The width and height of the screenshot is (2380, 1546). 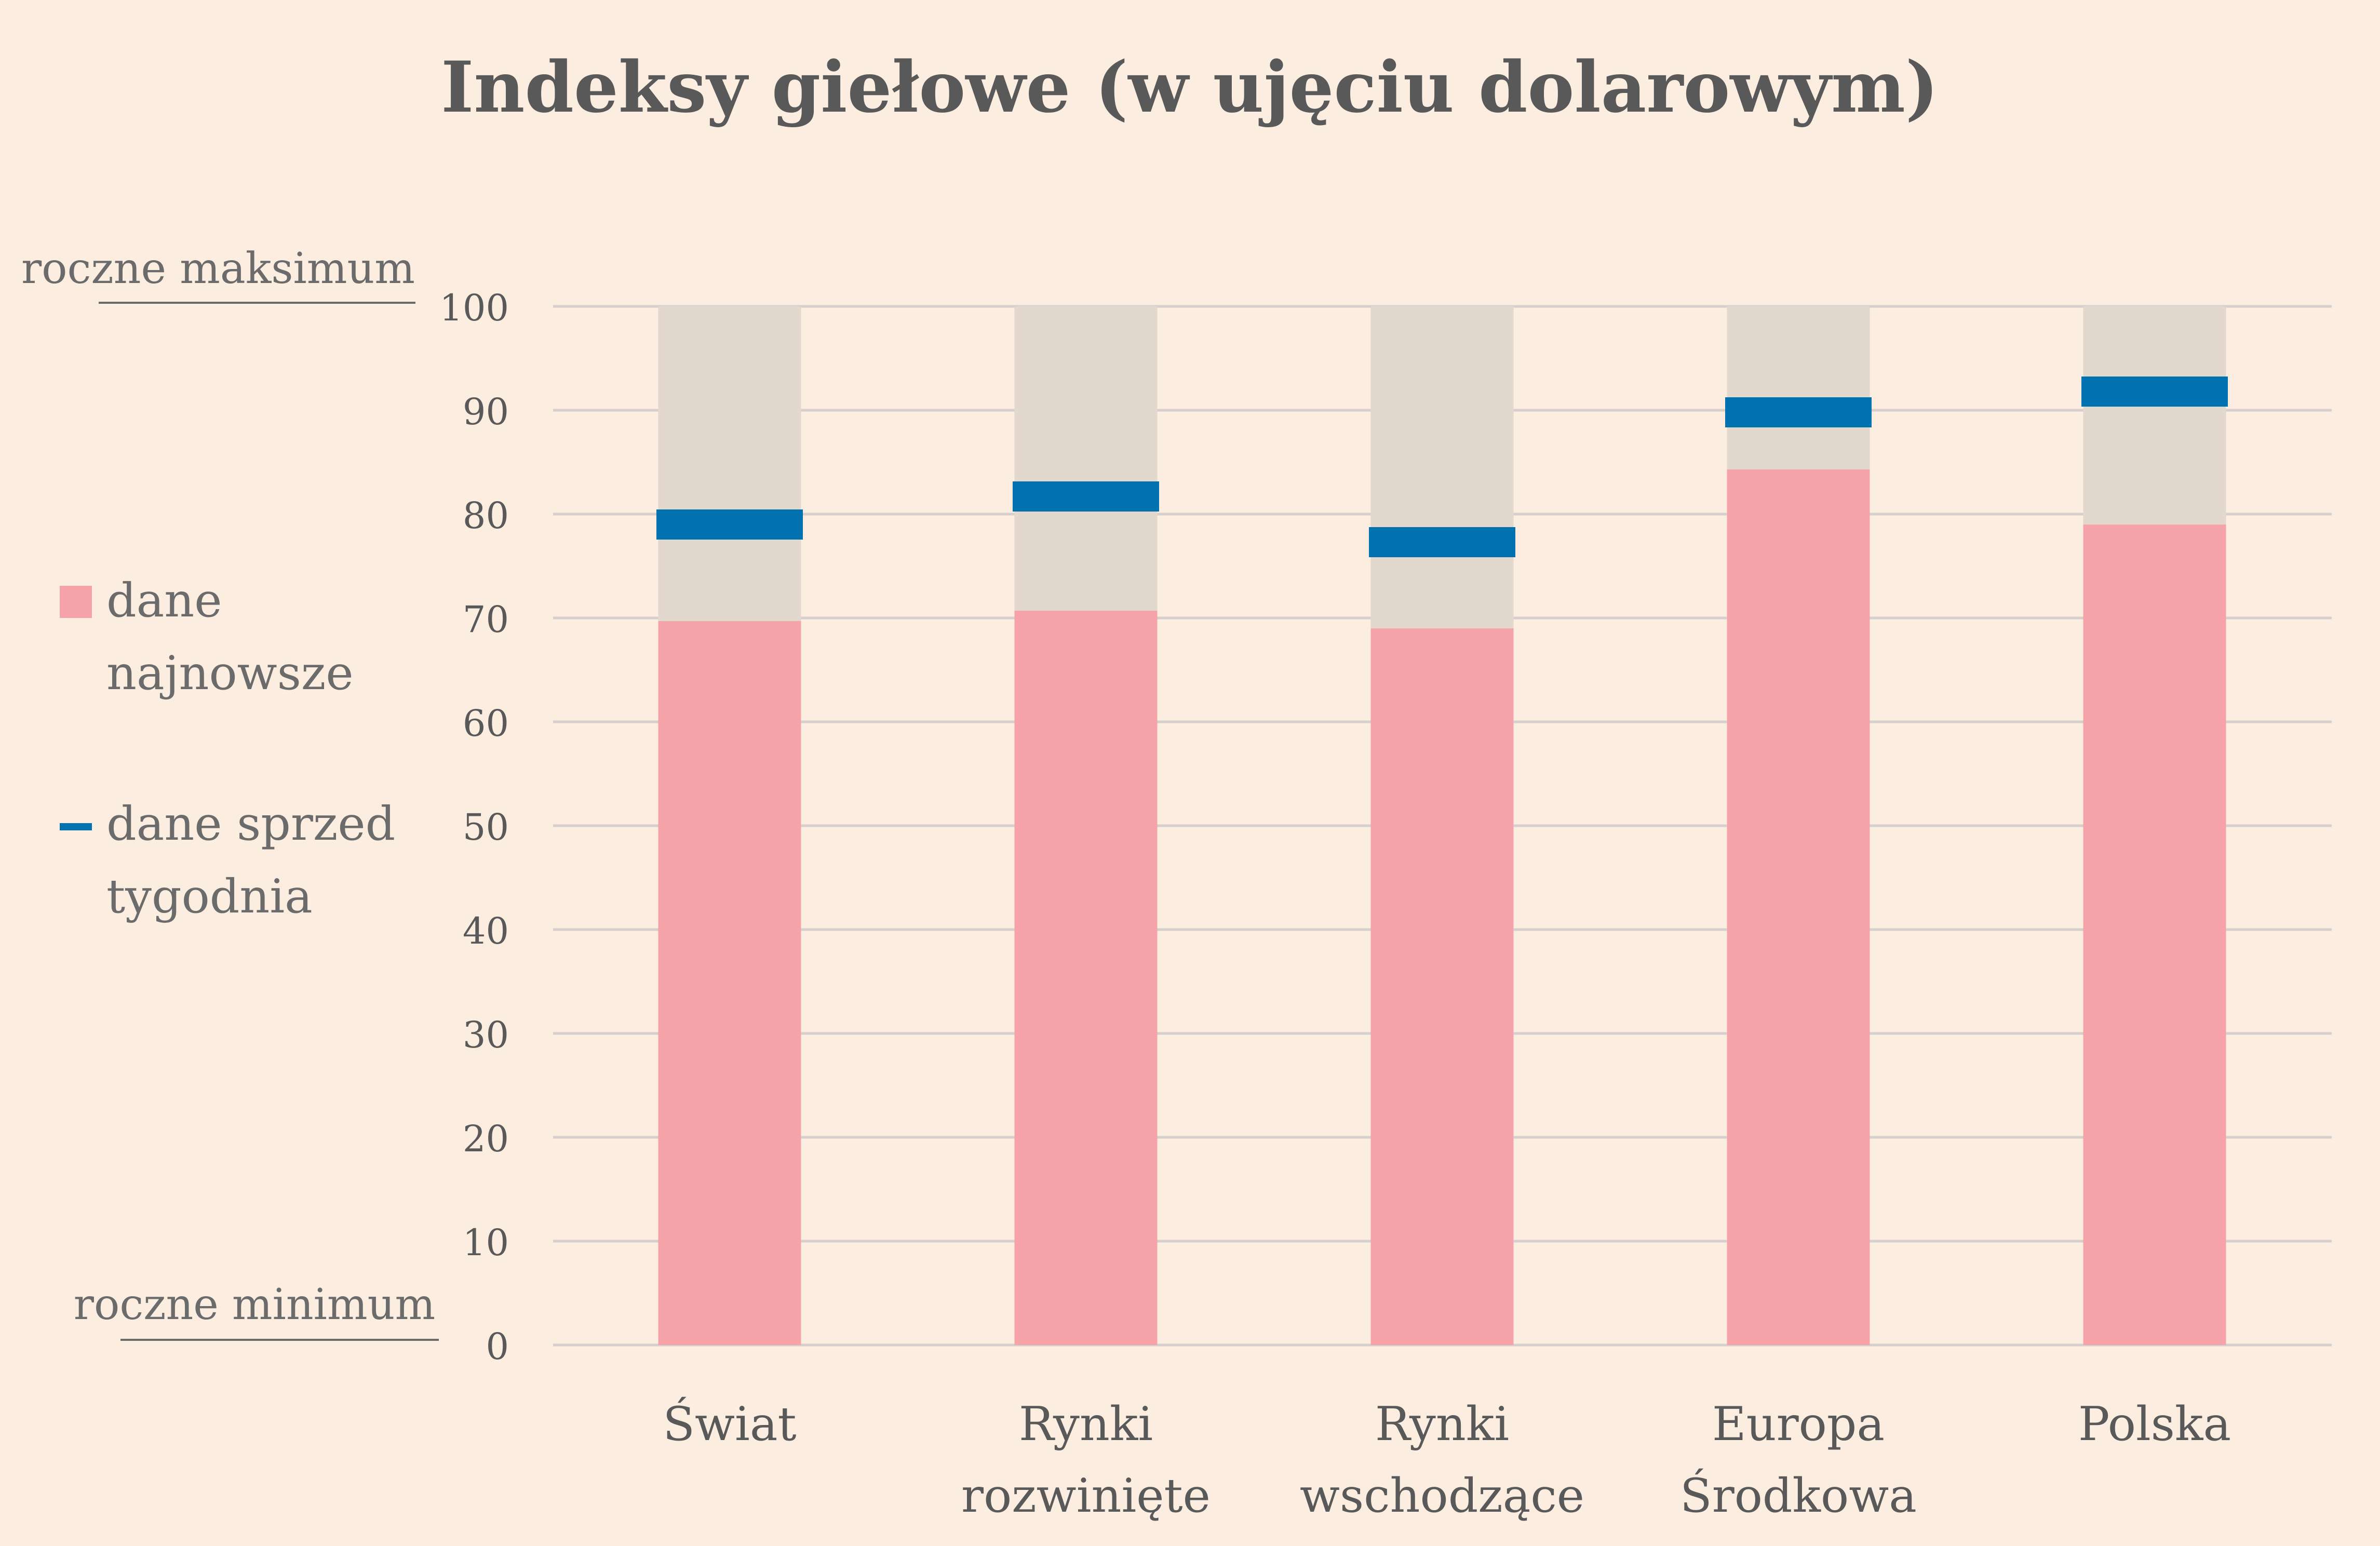 What do you see at coordinates (729, 1423) in the screenshot?
I see `category-label-0-0: Świat` at bounding box center [729, 1423].